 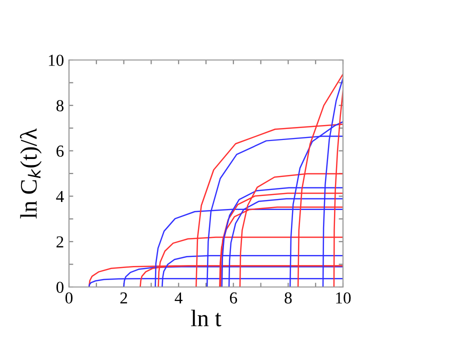 I want to click on y-tick-label: 2, so click(x=60, y=242).